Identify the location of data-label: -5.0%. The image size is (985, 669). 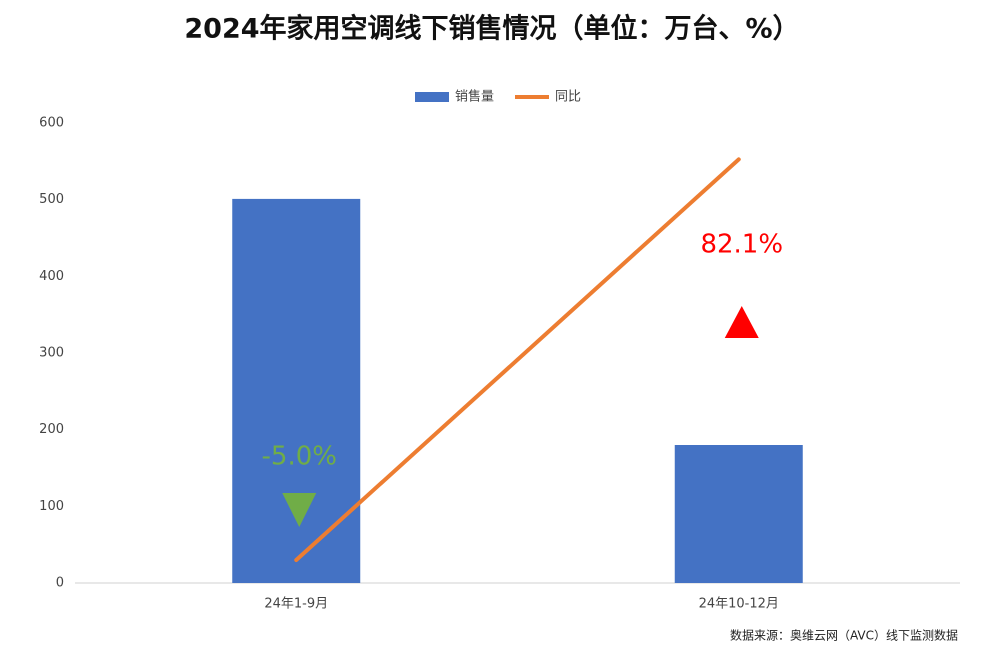
(299, 457).